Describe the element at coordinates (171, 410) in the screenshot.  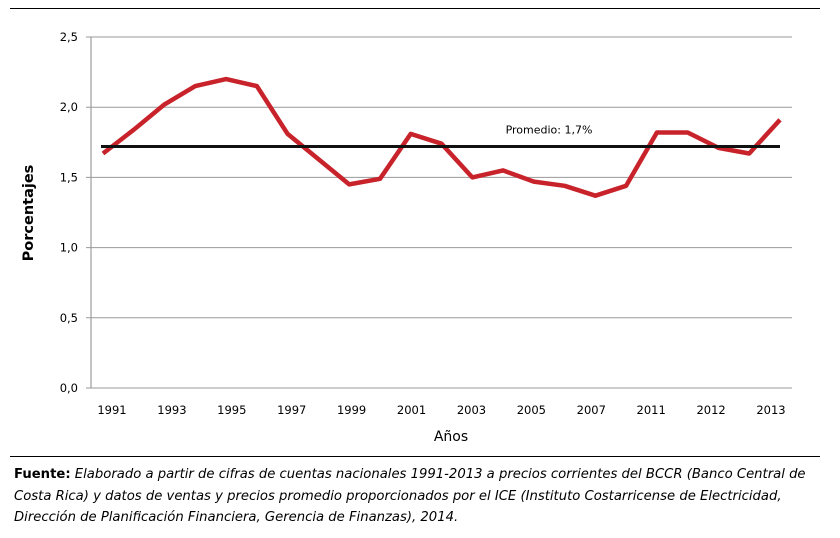
I see `x-tick-label: 1993` at that location.